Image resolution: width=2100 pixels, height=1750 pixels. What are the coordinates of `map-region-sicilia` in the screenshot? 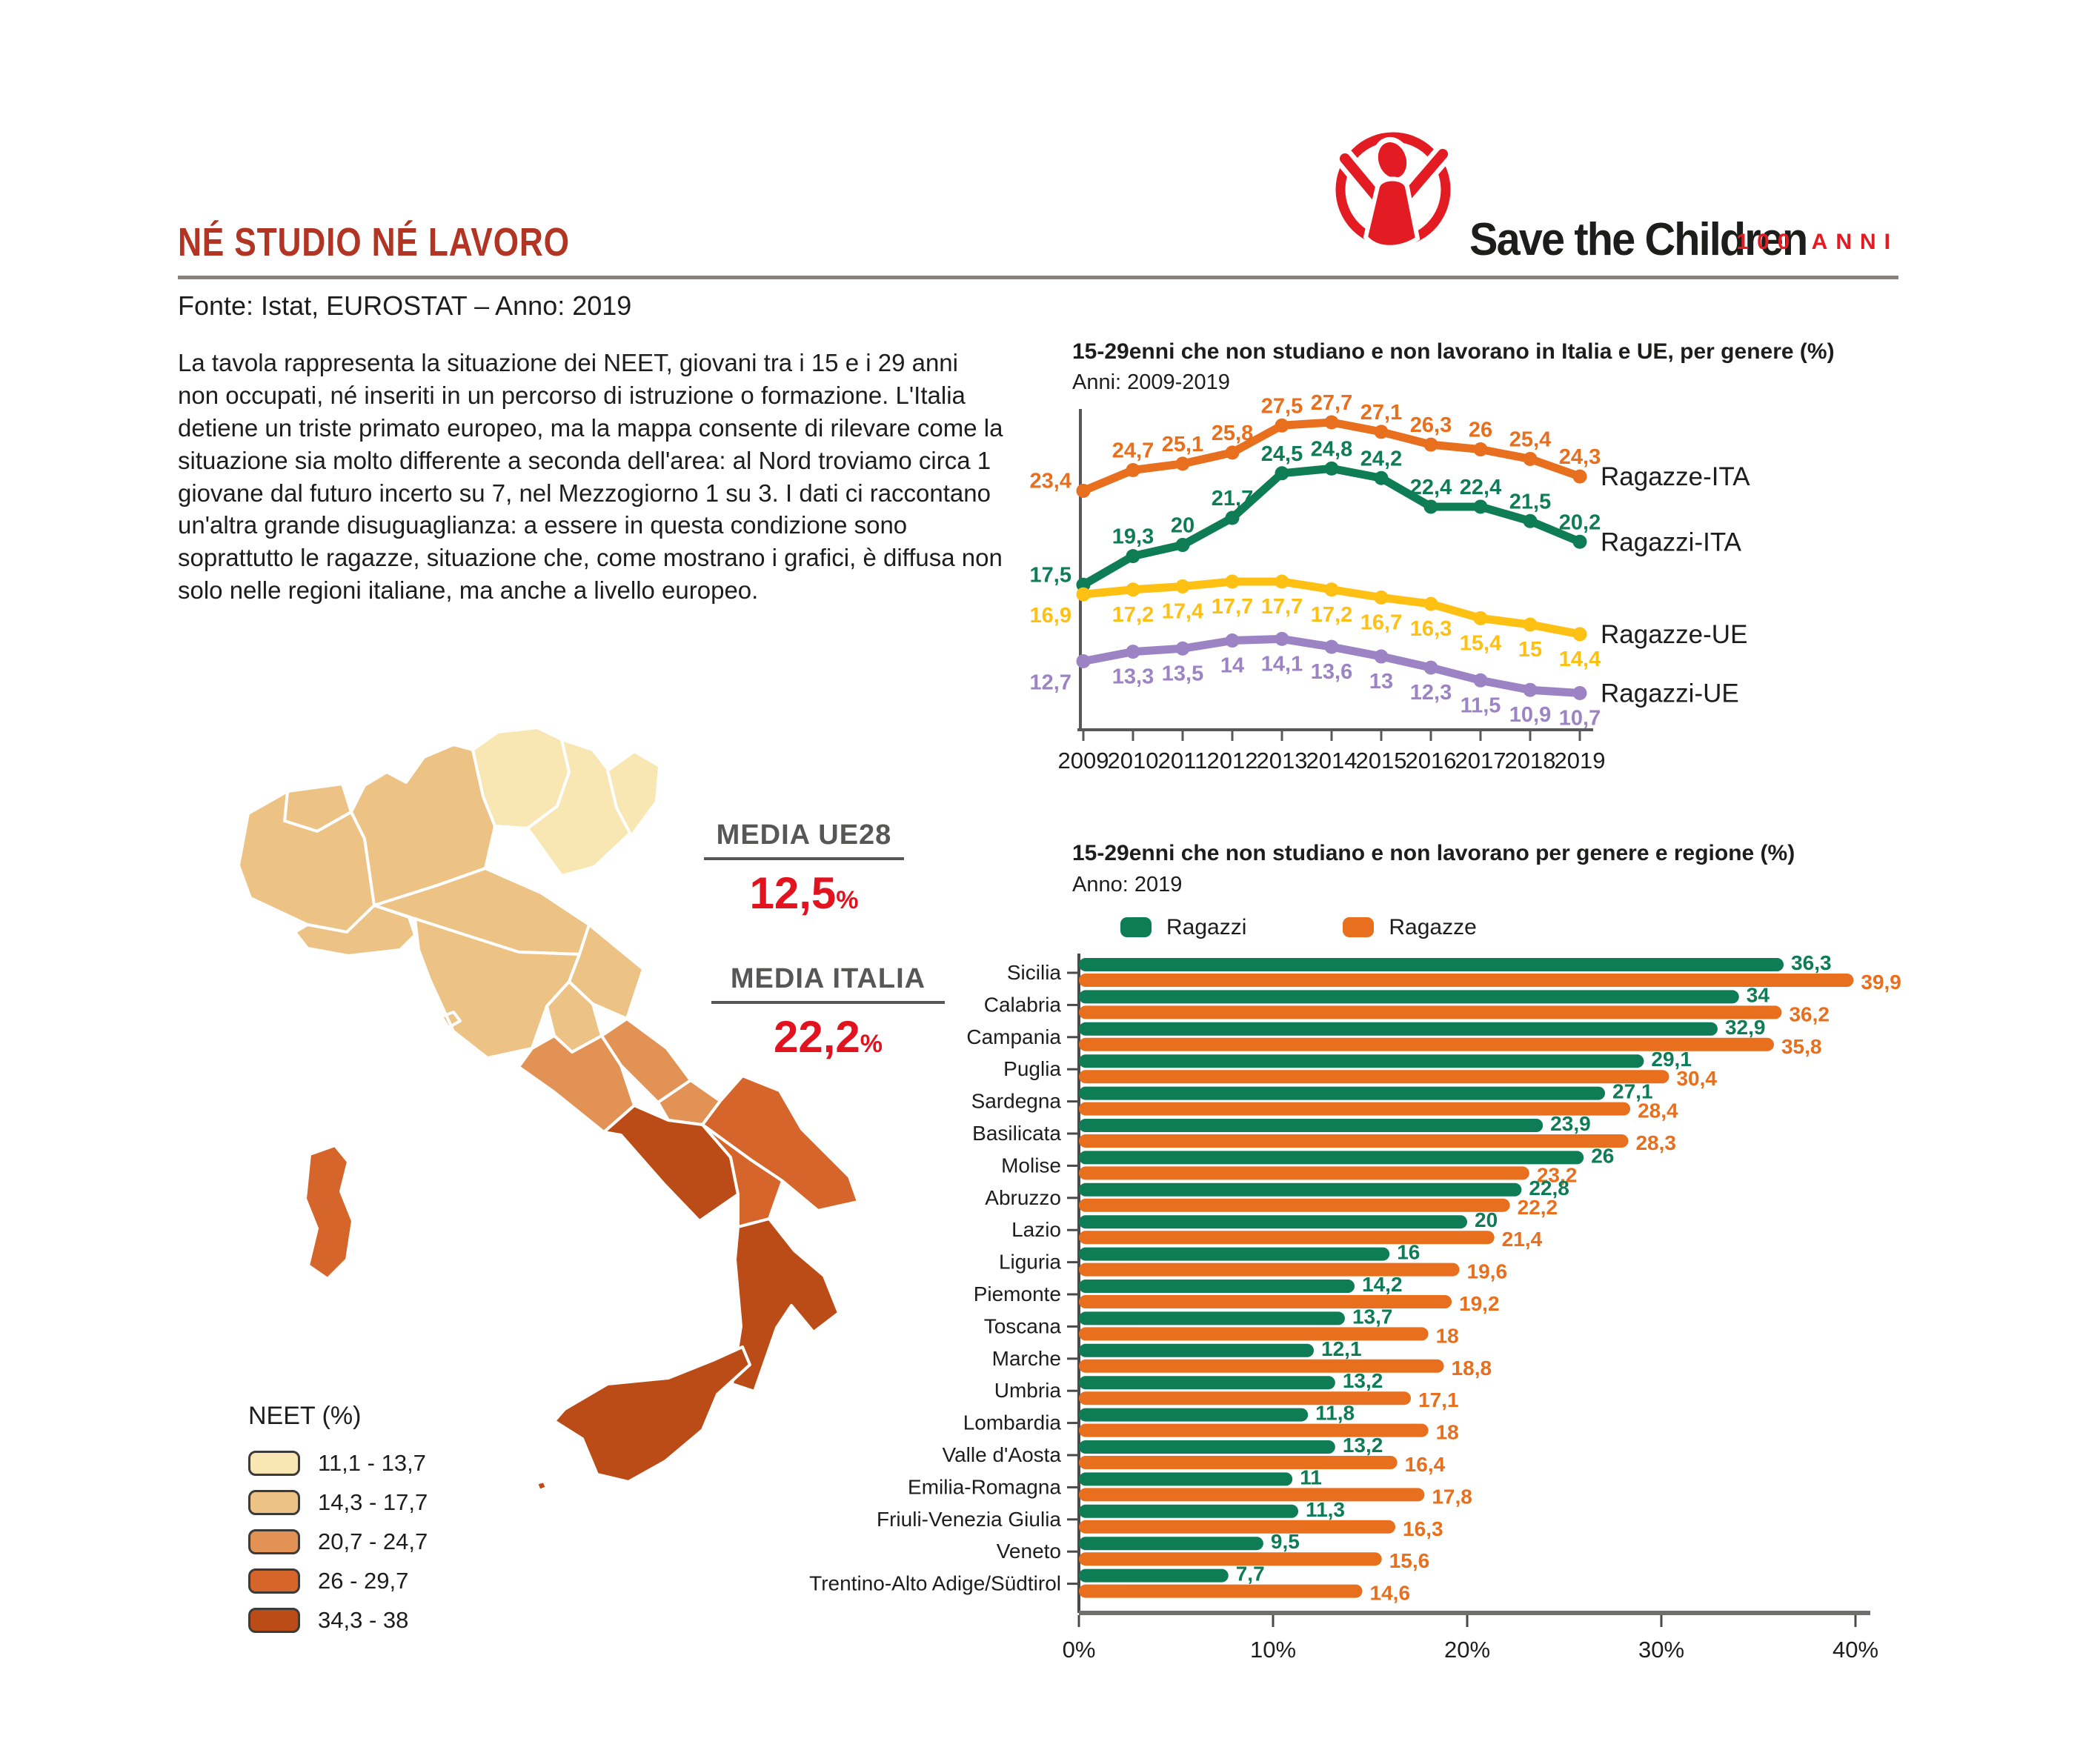 It's located at (643, 1418).